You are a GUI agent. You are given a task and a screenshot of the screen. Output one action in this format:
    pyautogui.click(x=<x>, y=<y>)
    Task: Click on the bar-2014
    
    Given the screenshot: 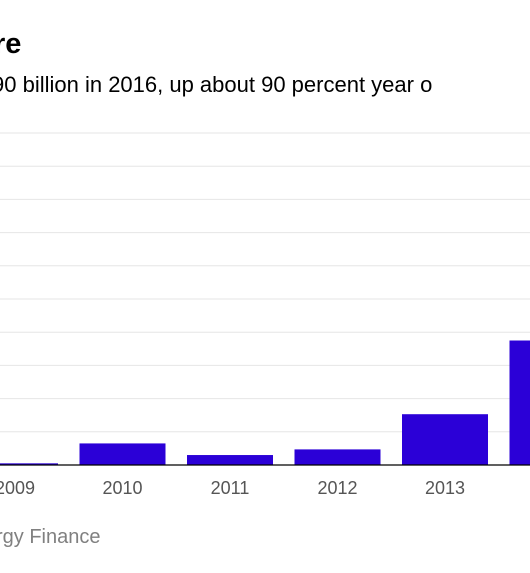 What is the action you would take?
    pyautogui.click(x=519, y=402)
    